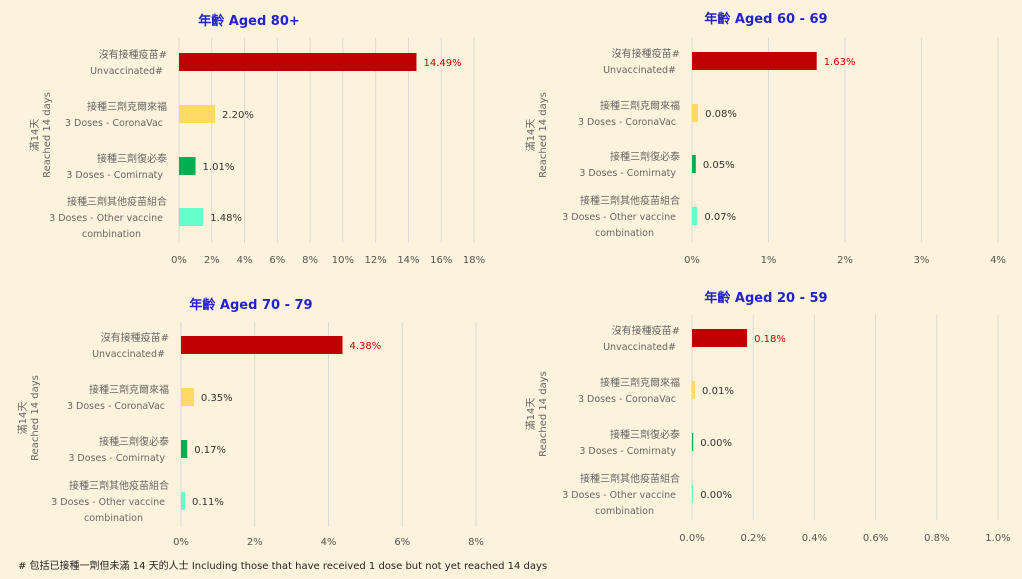 The height and width of the screenshot is (579, 1022). What do you see at coordinates (210, 450) in the screenshot?
I see `data-label: 0.17%` at bounding box center [210, 450].